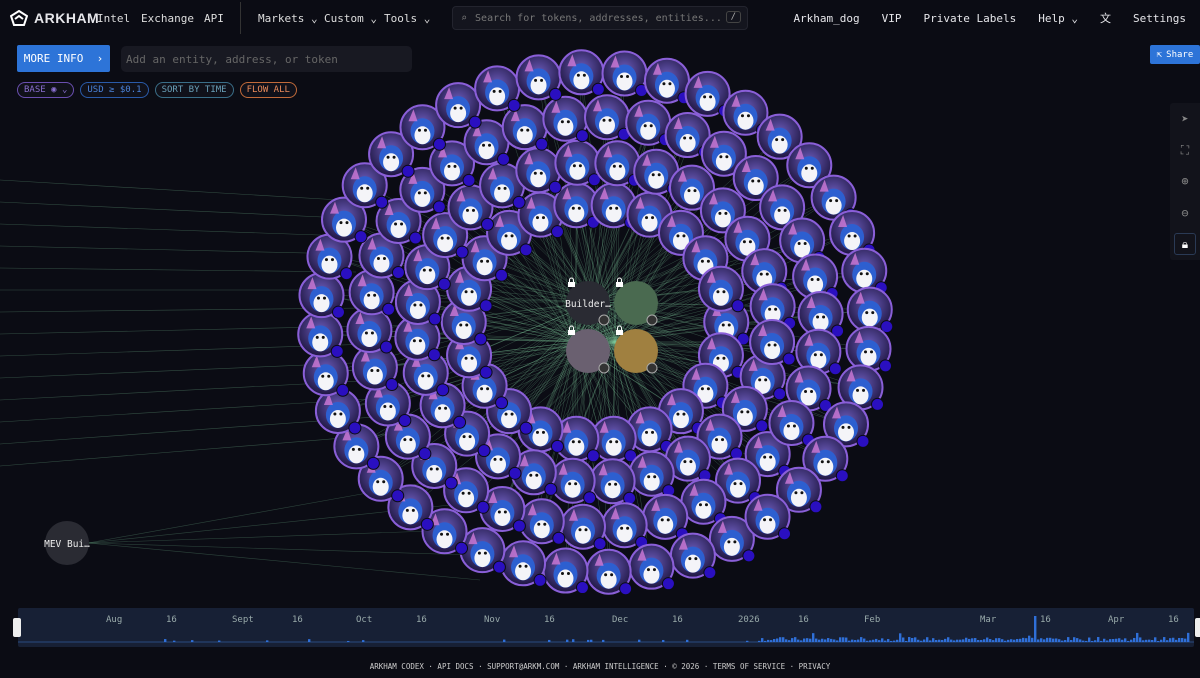 The image size is (1200, 678). Describe the element at coordinates (167, 18) in the screenshot. I see `nav-exchange: Exchange` at that location.